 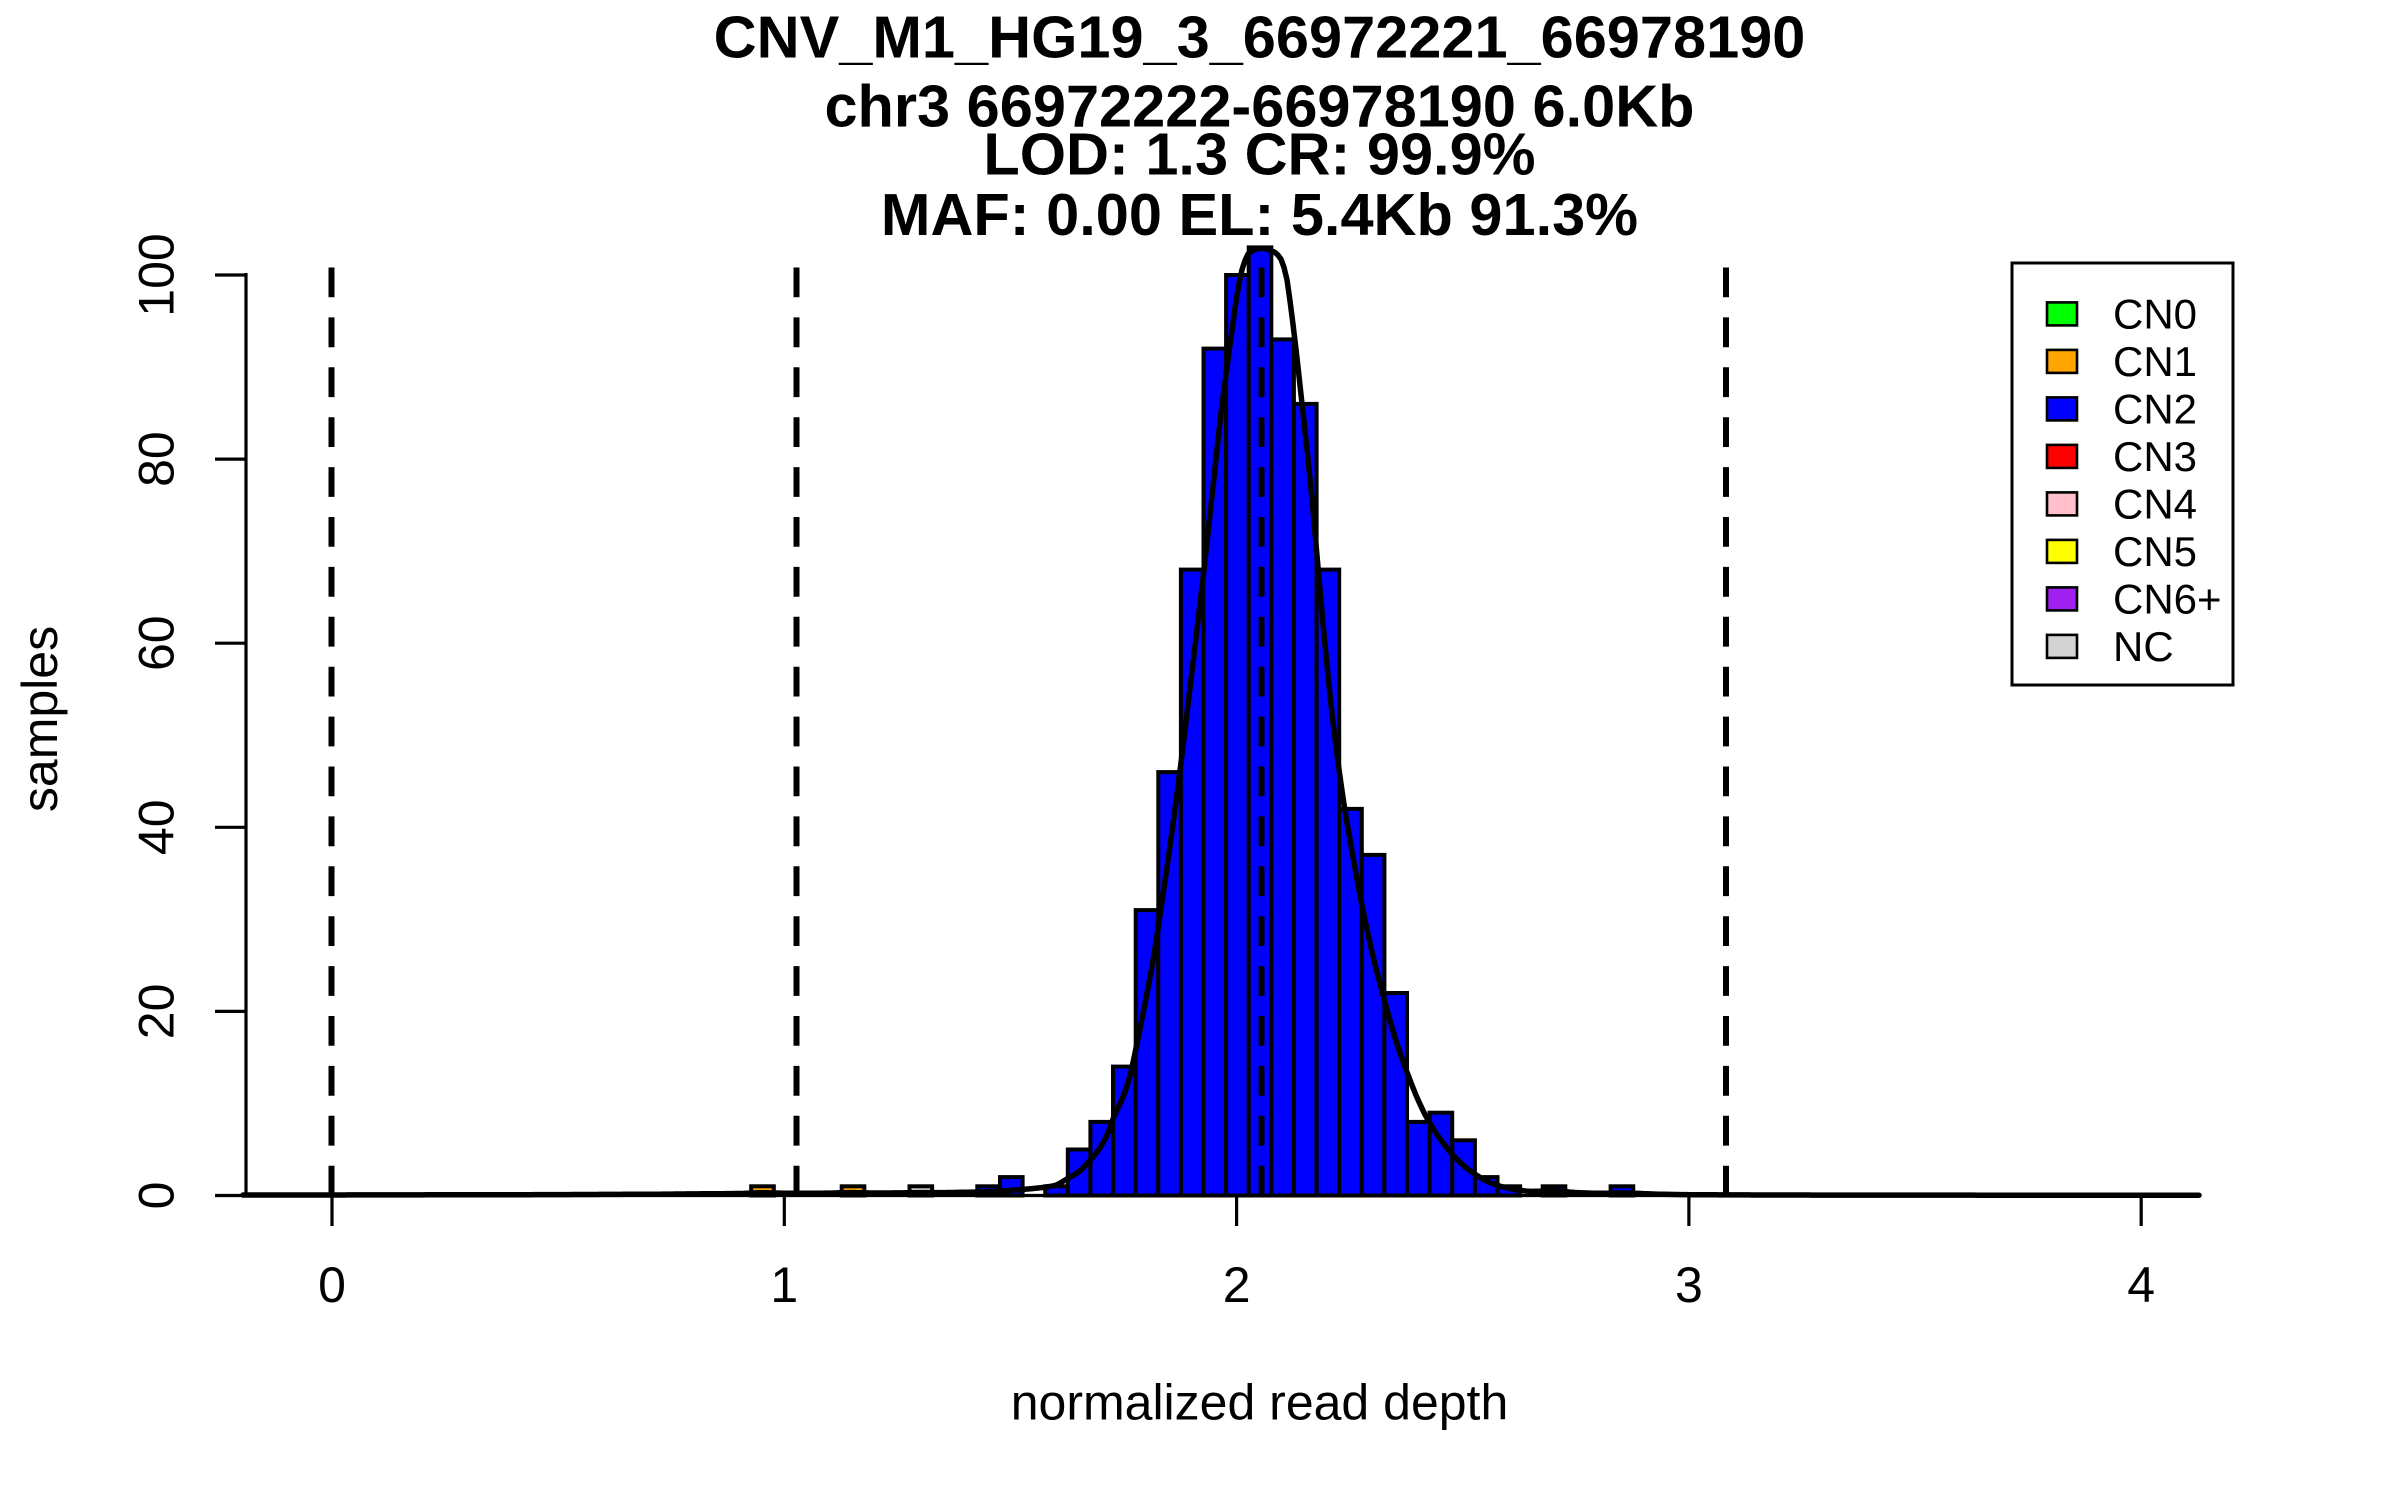 I want to click on svg-text: CN3, so click(x=2155, y=456).